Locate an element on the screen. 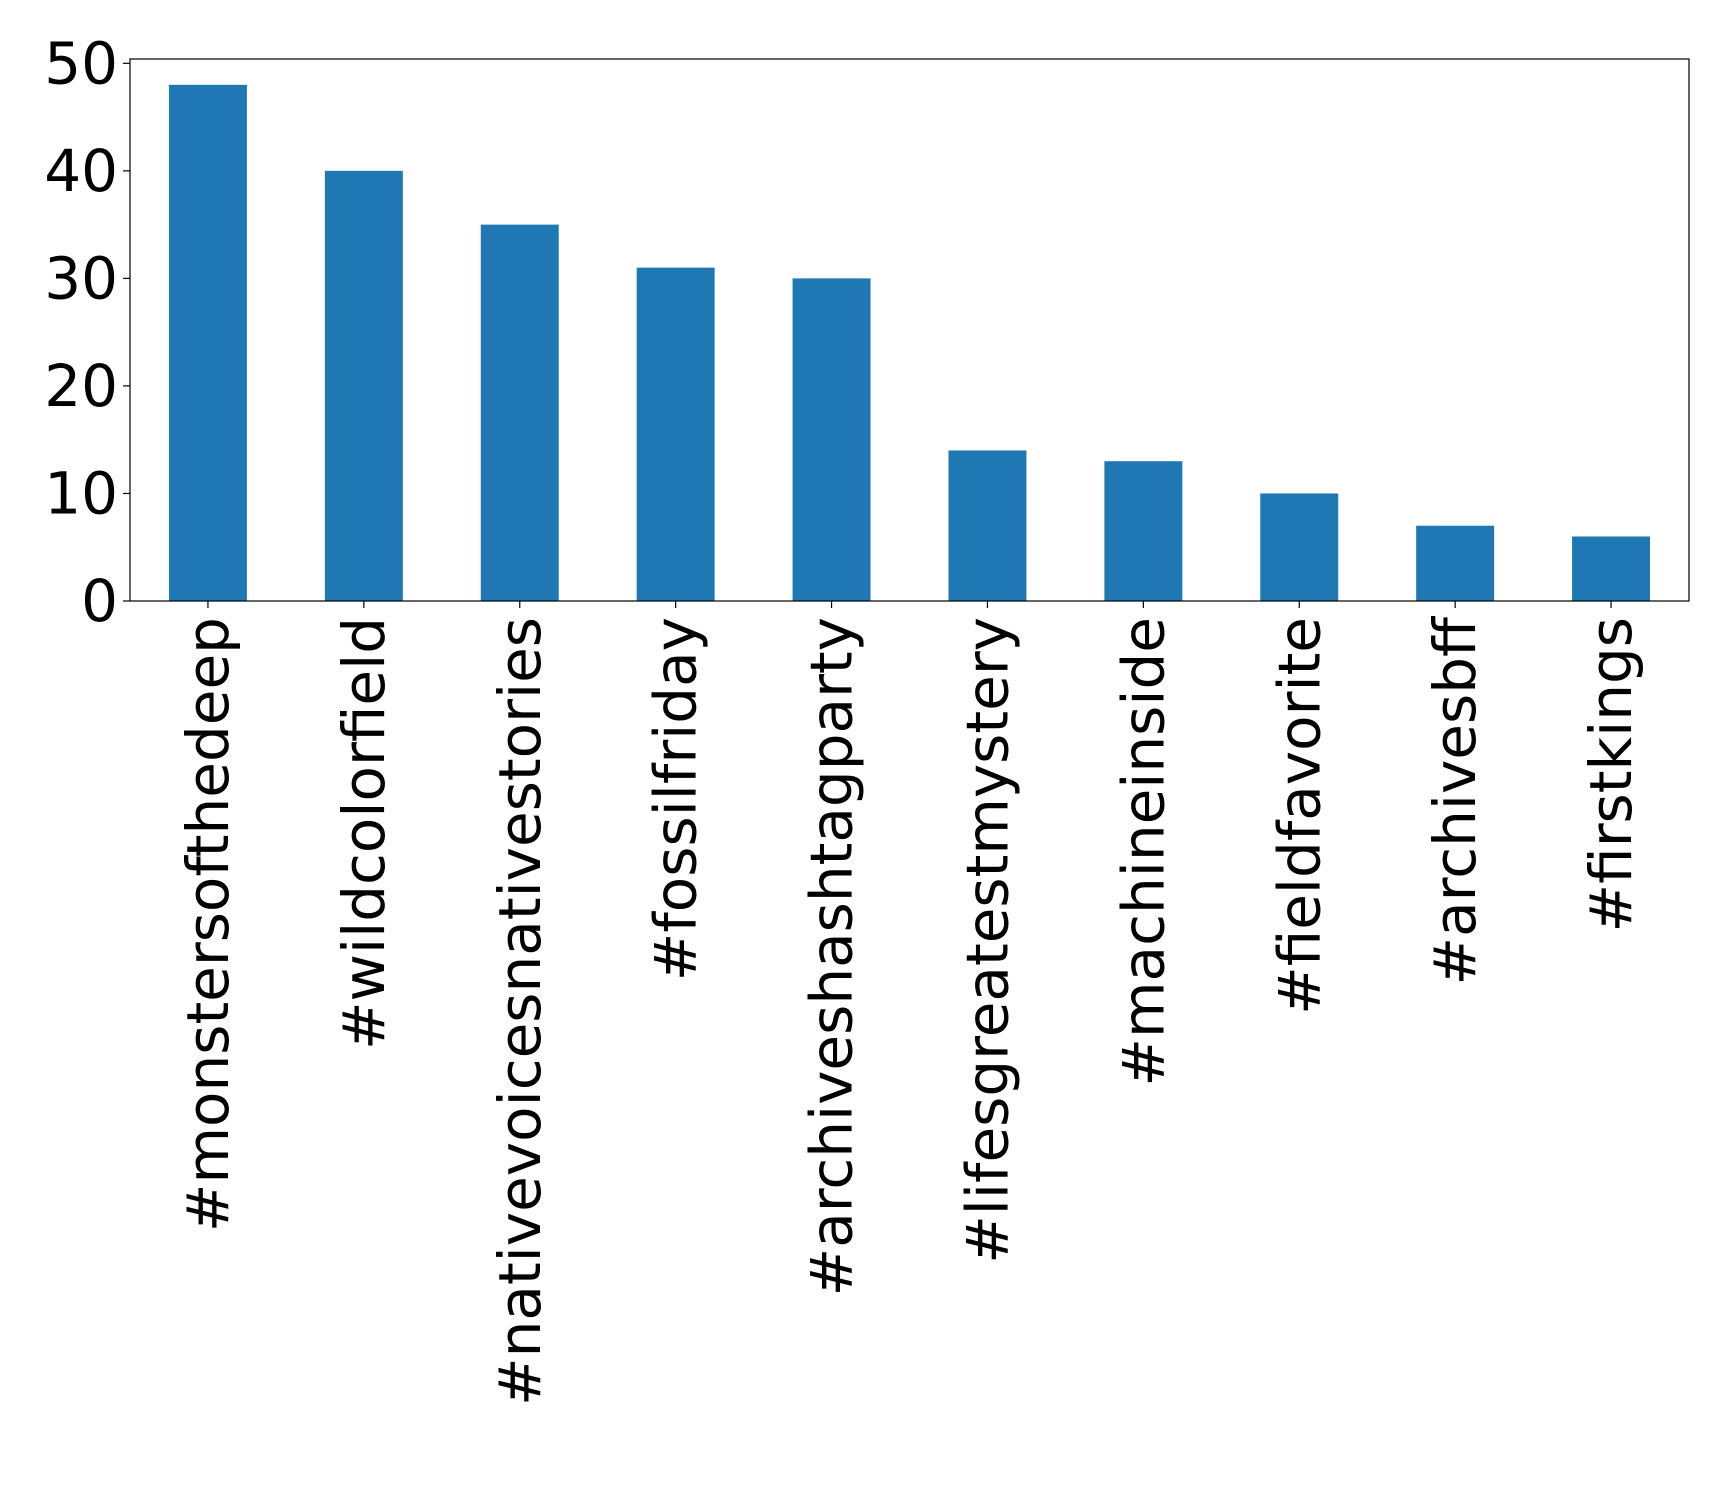 This screenshot has width=1719, height=1498. x-tick-label: #archivesbff is located at coordinates (1455, 800).